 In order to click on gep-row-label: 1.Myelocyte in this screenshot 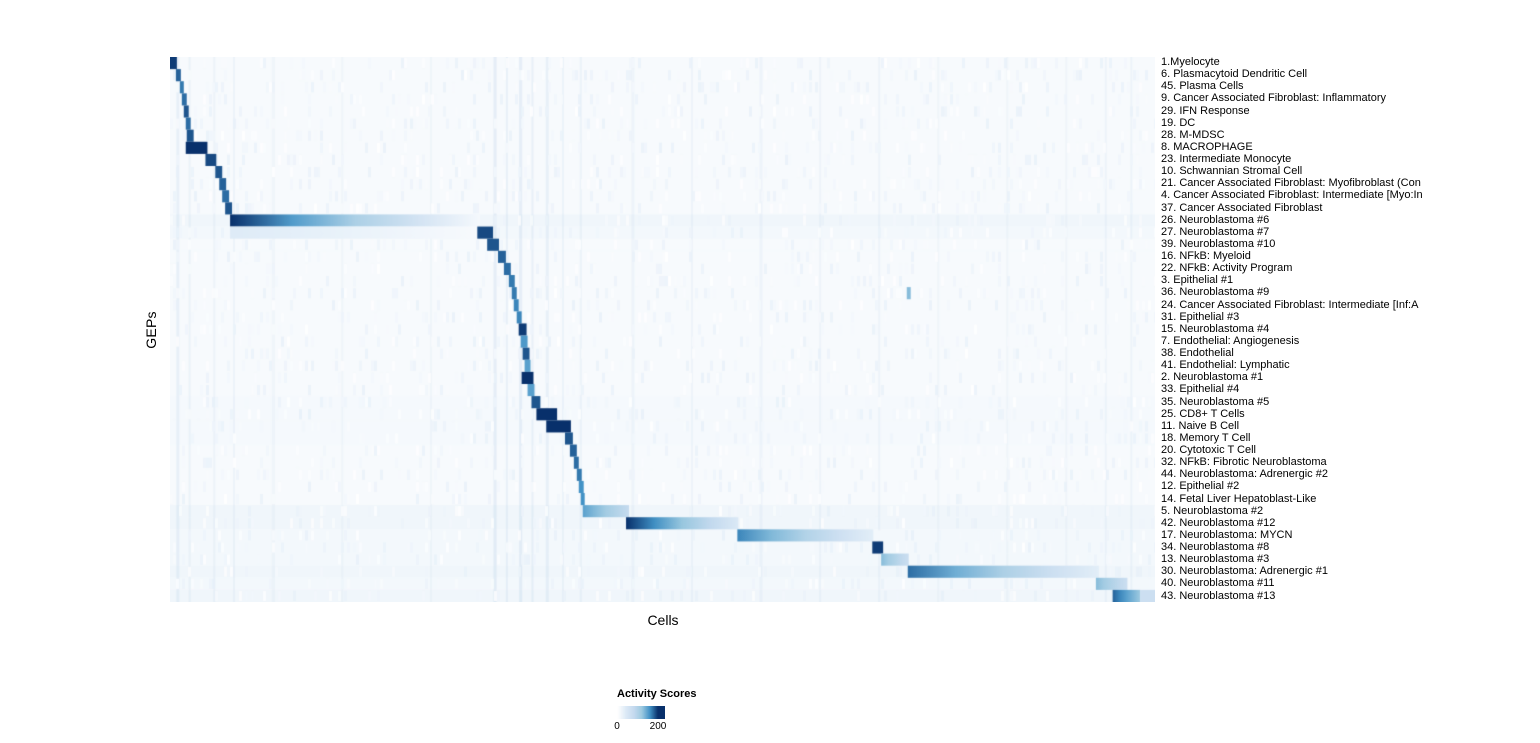, I will do `click(1190, 62)`.